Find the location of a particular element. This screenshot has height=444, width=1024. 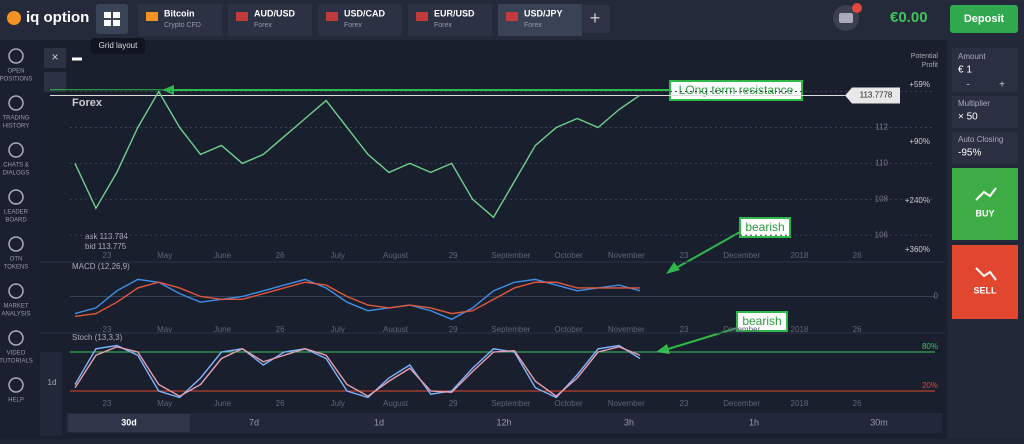

tooltip is located at coordinates (118, 46).